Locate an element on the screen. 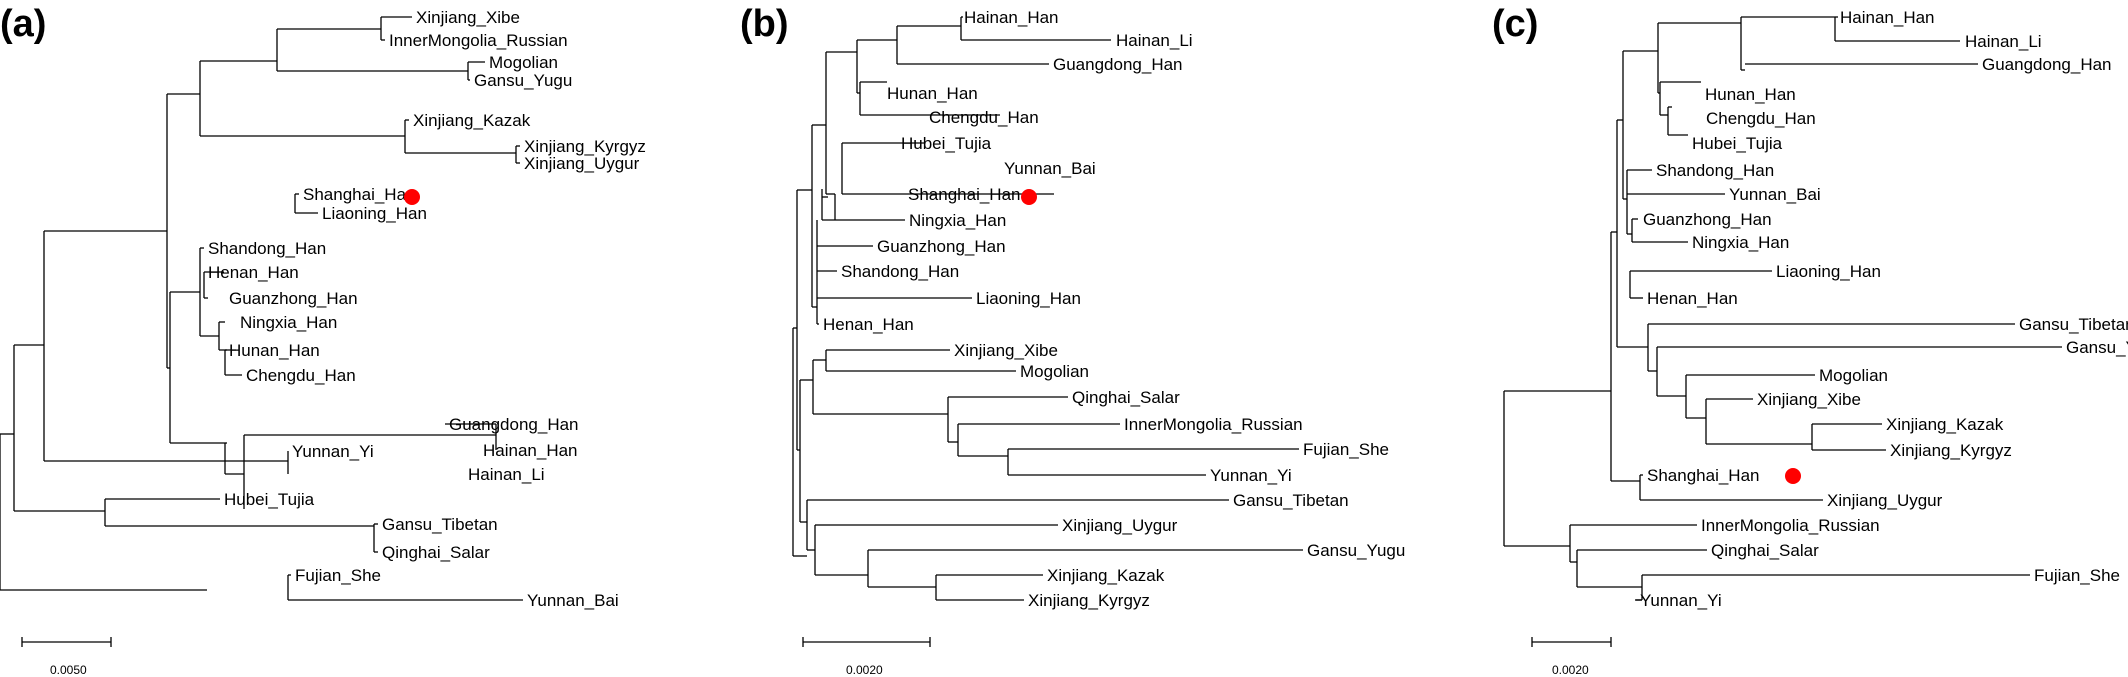 The width and height of the screenshot is (2128, 677). scale-bar-c: 0.0020 is located at coordinates (1571, 657).